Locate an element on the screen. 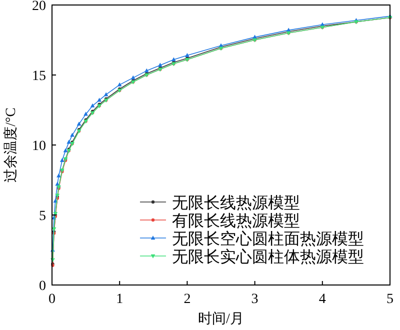  x-axis-title: 时间/月 is located at coordinates (221, 319).